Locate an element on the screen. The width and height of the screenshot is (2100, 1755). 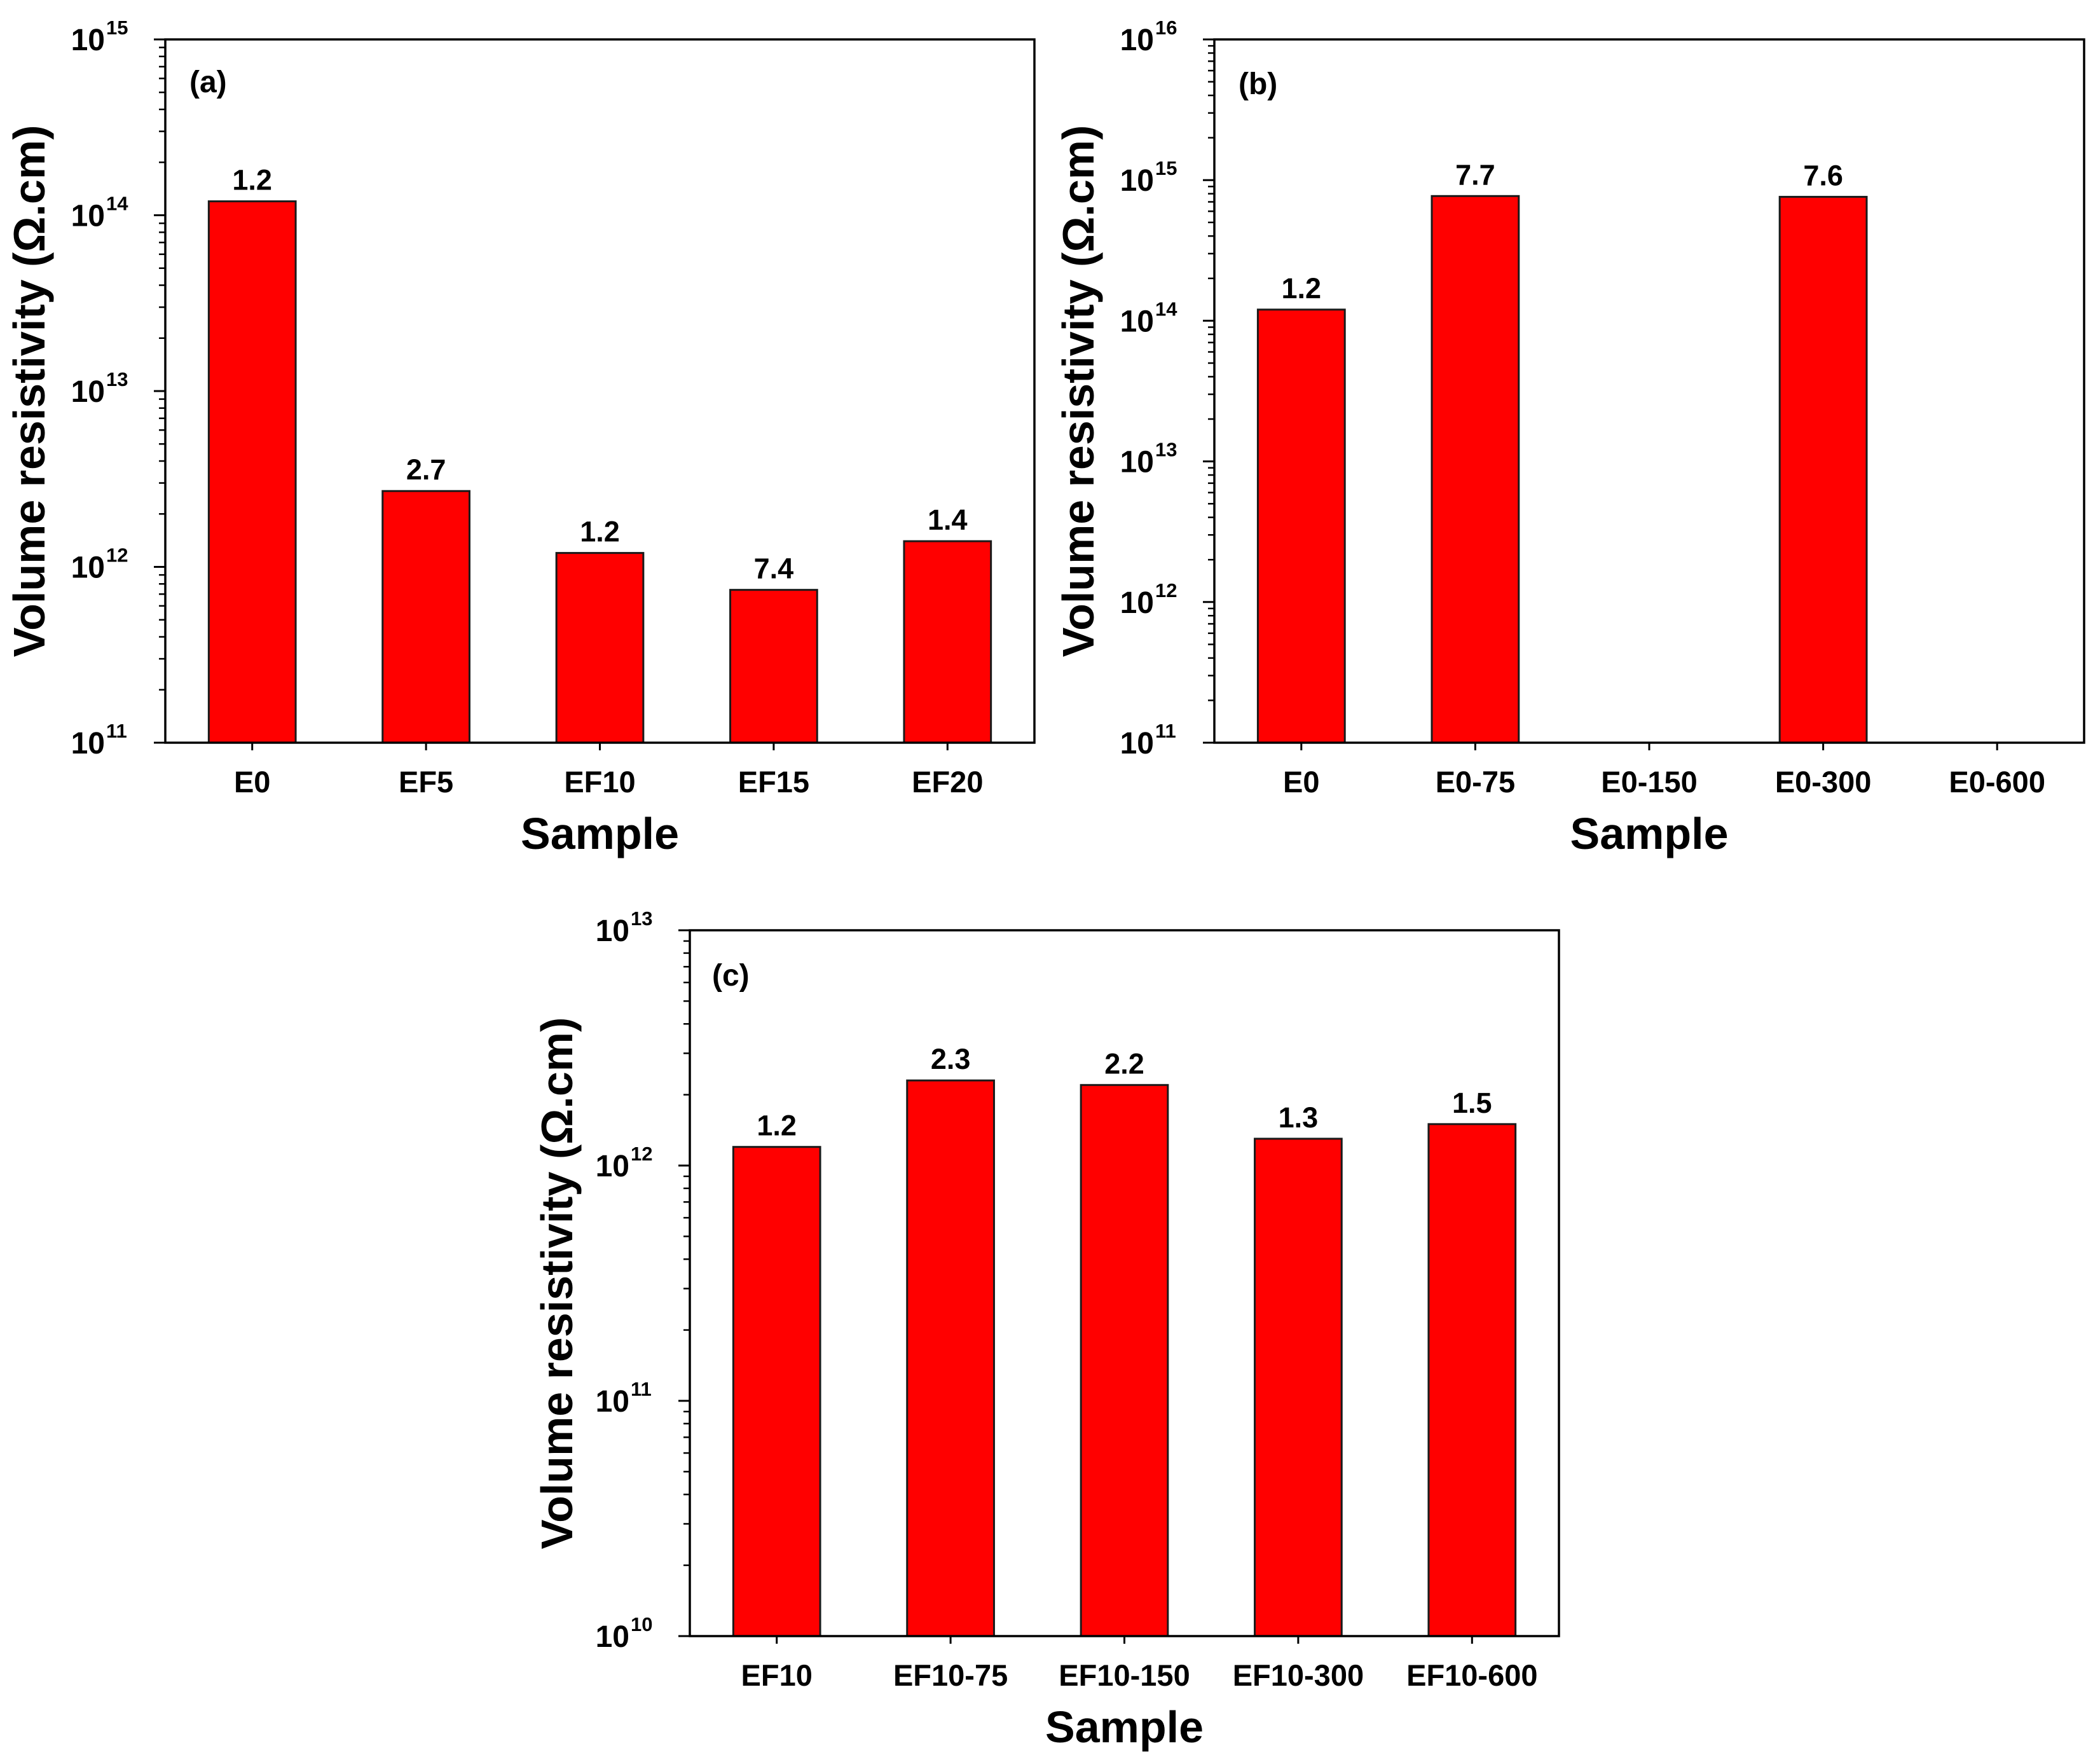
value-label-ef10-300: 1.3 is located at coordinates (1299, 1117).